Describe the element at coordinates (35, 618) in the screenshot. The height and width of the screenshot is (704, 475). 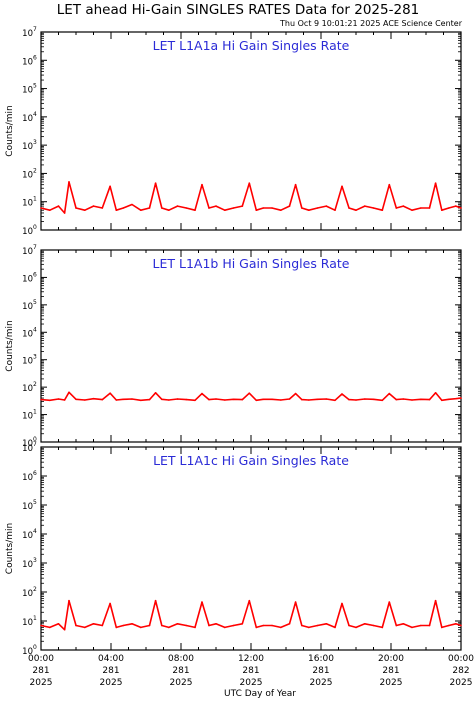
I see `y-tick-exponent: 1` at that location.